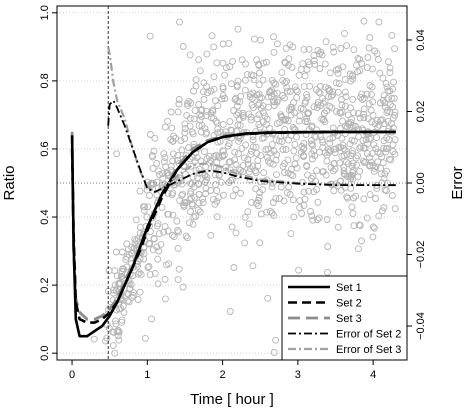 This screenshot has height=415, width=474. I want to click on y-tick-label: 0.0, so click(45, 353).